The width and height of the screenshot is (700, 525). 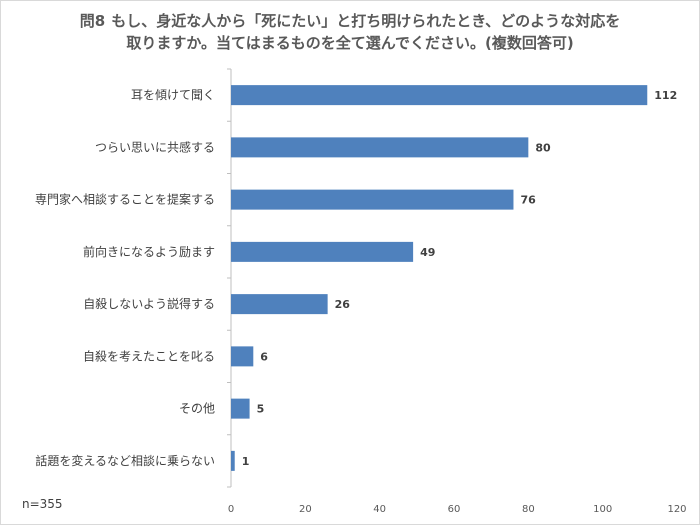 I want to click on data-label: 6, so click(x=264, y=356).